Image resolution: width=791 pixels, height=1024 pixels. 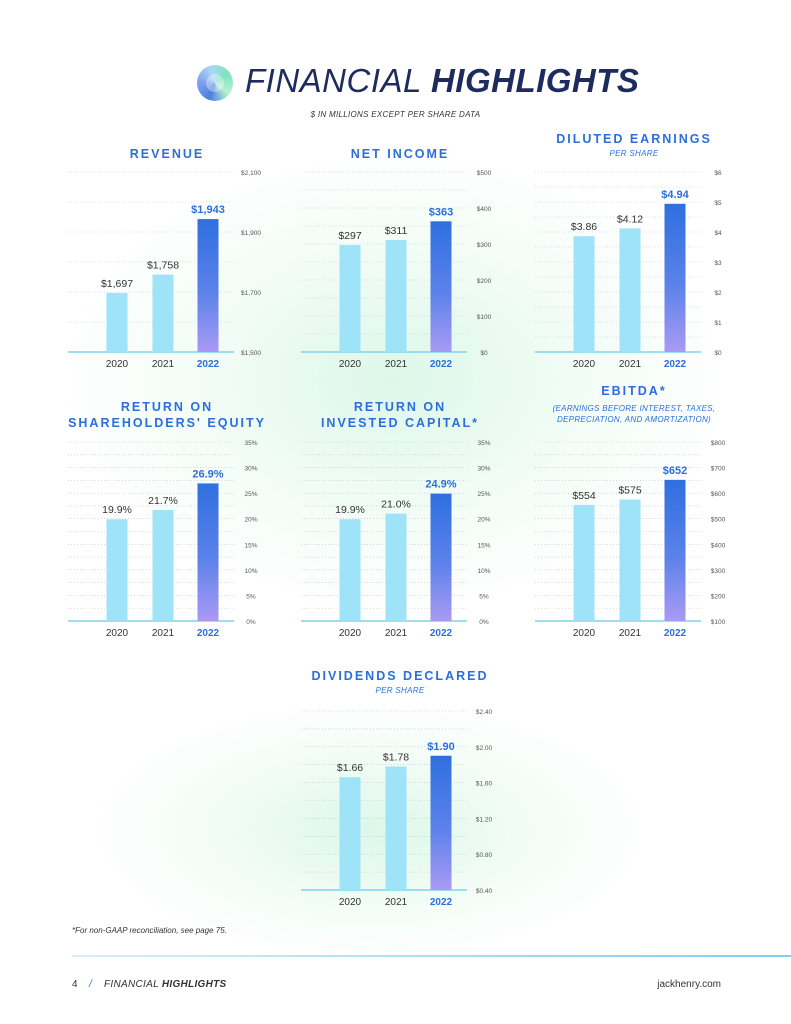 What do you see at coordinates (251, 173) in the screenshot?
I see `y-tick-label: $2,100` at bounding box center [251, 173].